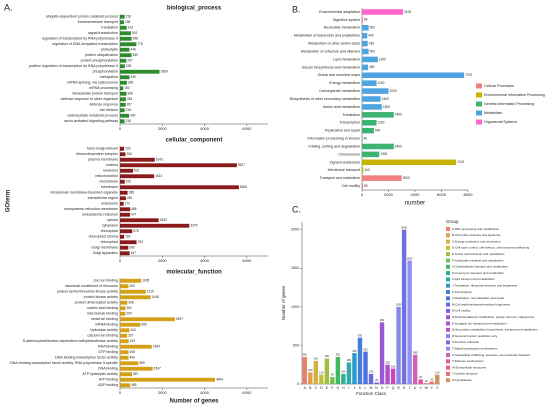 The height and width of the screenshot is (412, 550). What do you see at coordinates (365, 349) in the screenshot?
I see `value-label: 420` at bounding box center [365, 349].